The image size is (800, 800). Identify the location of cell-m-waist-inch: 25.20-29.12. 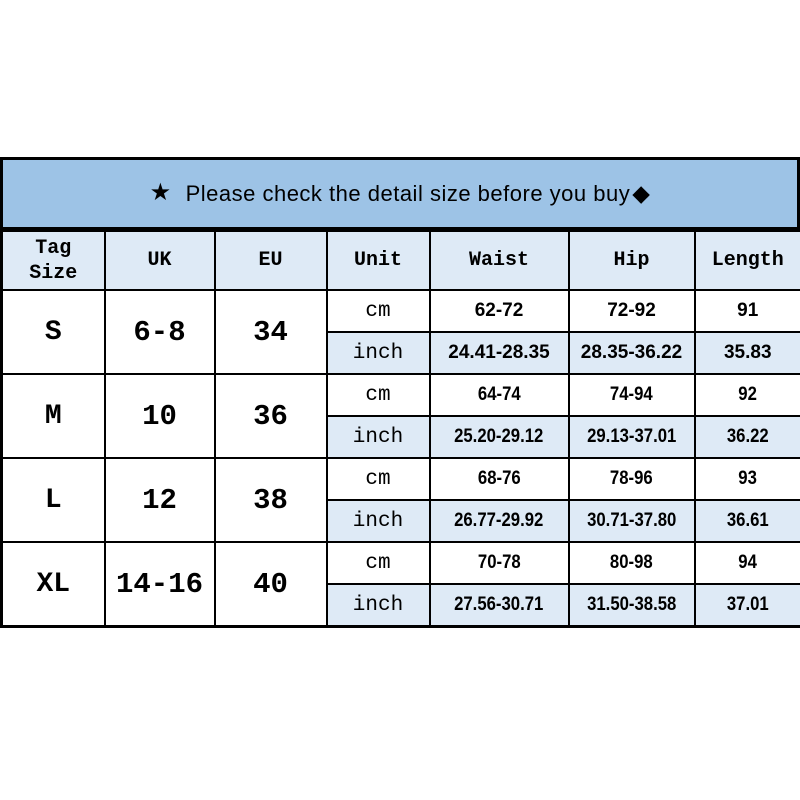
(499, 437).